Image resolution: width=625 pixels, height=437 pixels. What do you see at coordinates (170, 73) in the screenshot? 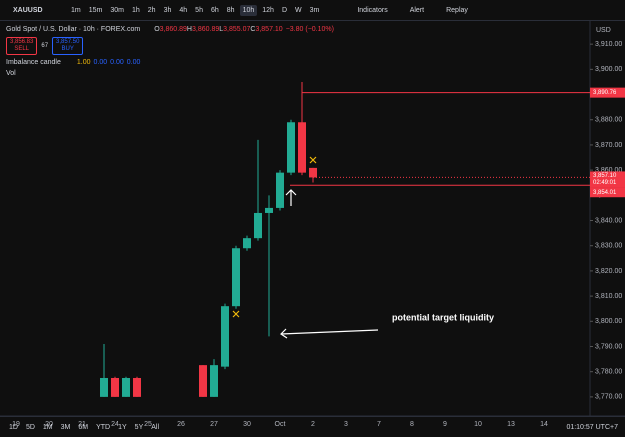
I see `volume-row: Vol` at bounding box center [170, 73].